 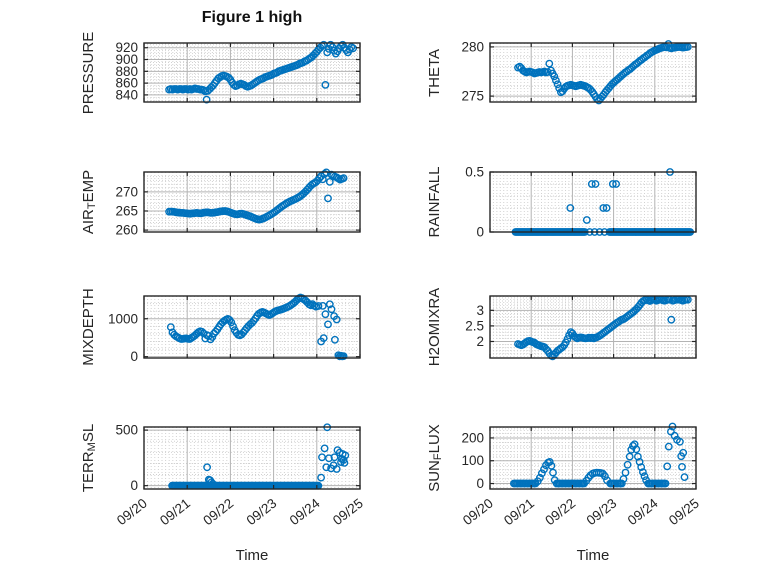 What do you see at coordinates (474, 172) in the screenshot?
I see `svg-text: 0.5` at bounding box center [474, 172].